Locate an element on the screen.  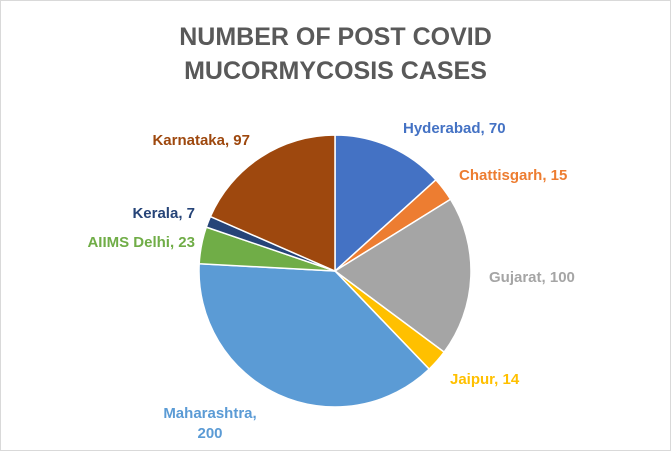
slice-label-1: Chattisgarh, 15 is located at coordinates (513, 175).